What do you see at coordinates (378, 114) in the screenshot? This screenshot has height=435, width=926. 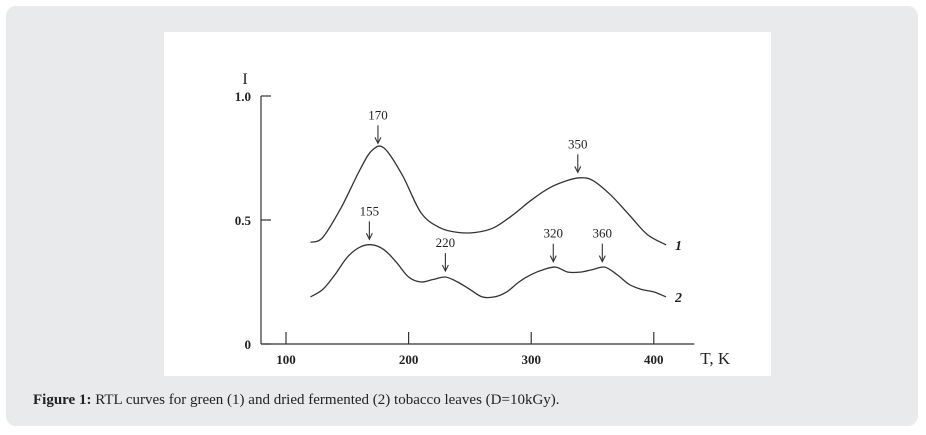 I see `peak-label: 170` at bounding box center [378, 114].